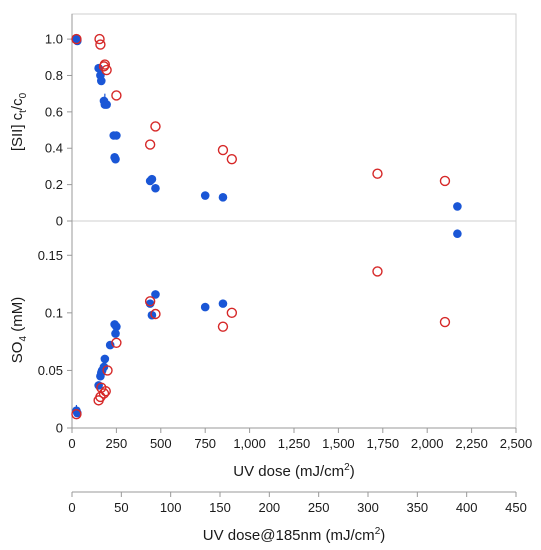 The image size is (541, 550). Describe the element at coordinates (294, 535) in the screenshot. I see `x-axis-2-label: UV dose@185nm (mJ/cm2)` at that location.